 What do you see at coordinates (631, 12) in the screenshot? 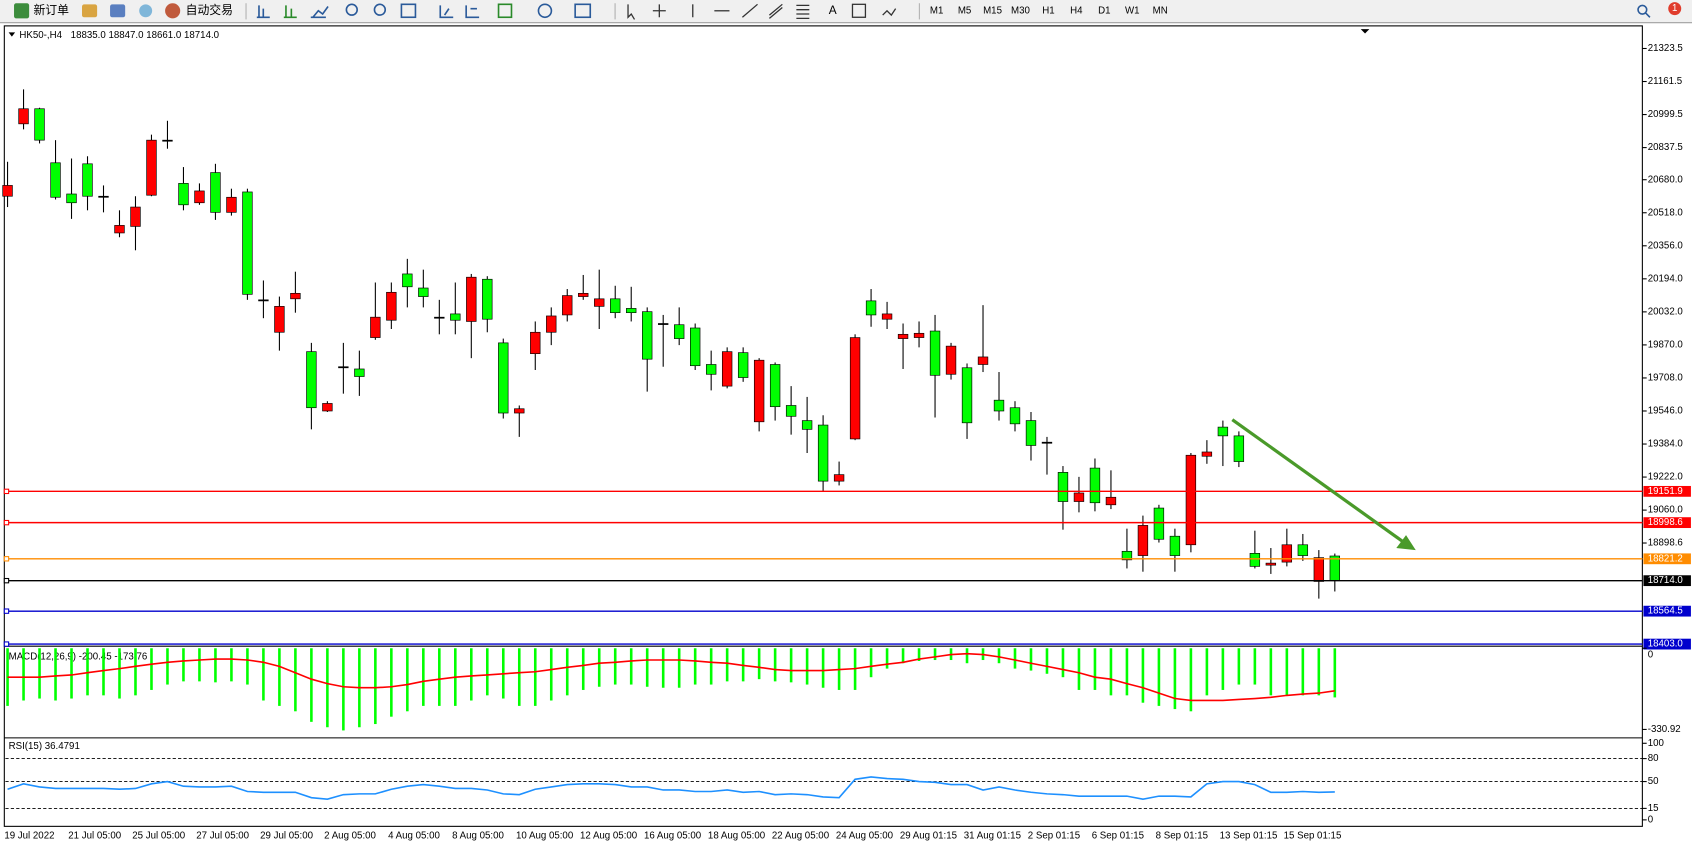
I see `cursor-tool` at bounding box center [631, 12].